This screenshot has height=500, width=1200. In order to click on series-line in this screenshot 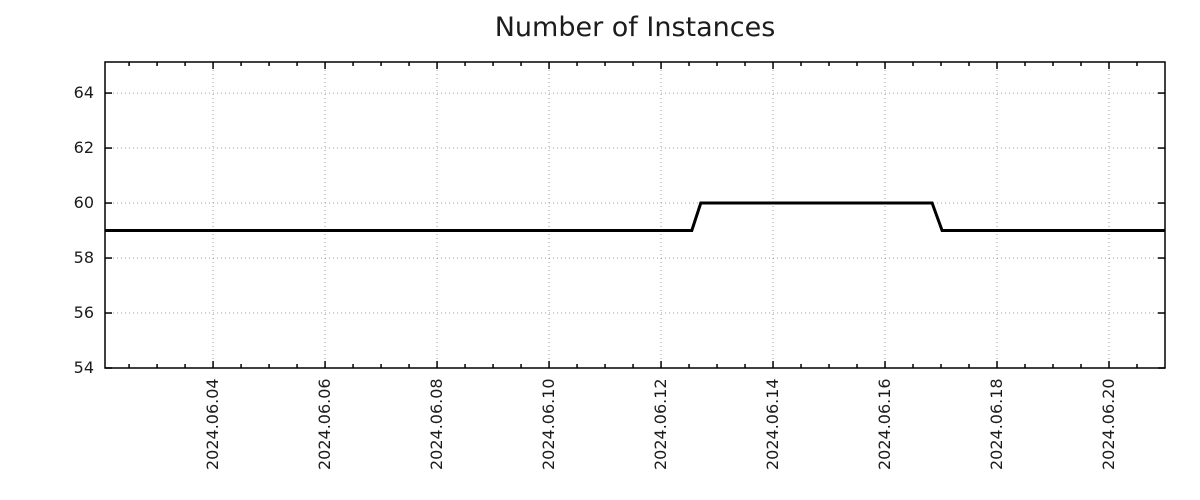, I will do `click(635, 216)`.